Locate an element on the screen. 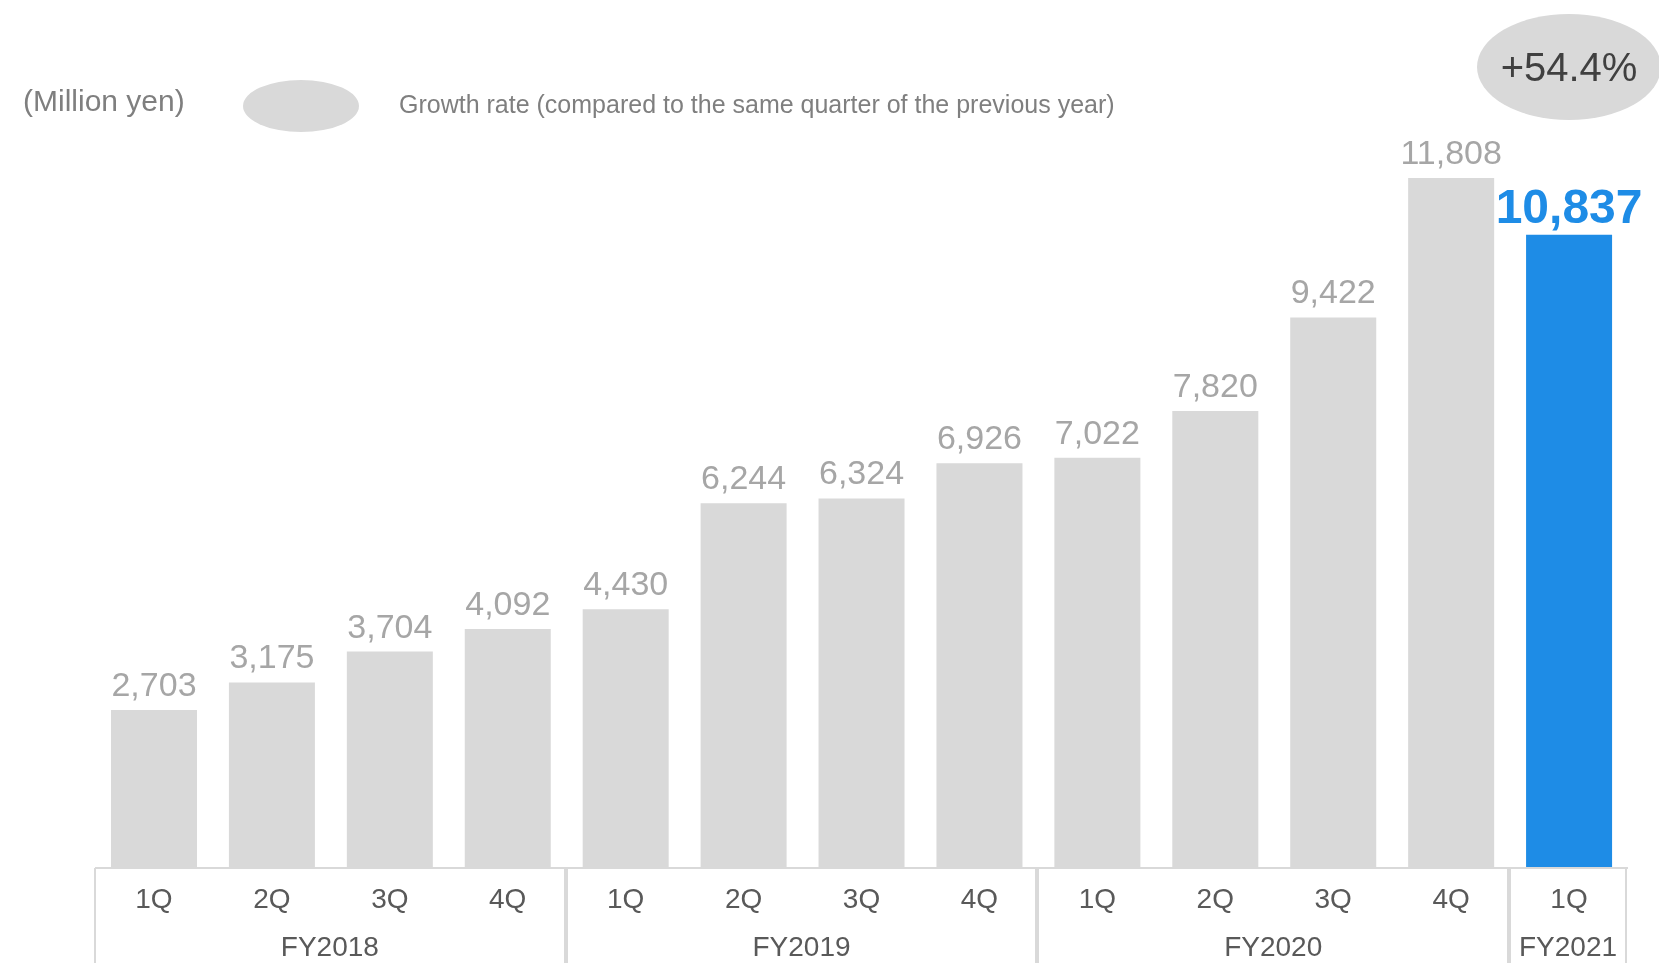 The image size is (1659, 969). y-axis-title: (Million yen) is located at coordinates (104, 101).